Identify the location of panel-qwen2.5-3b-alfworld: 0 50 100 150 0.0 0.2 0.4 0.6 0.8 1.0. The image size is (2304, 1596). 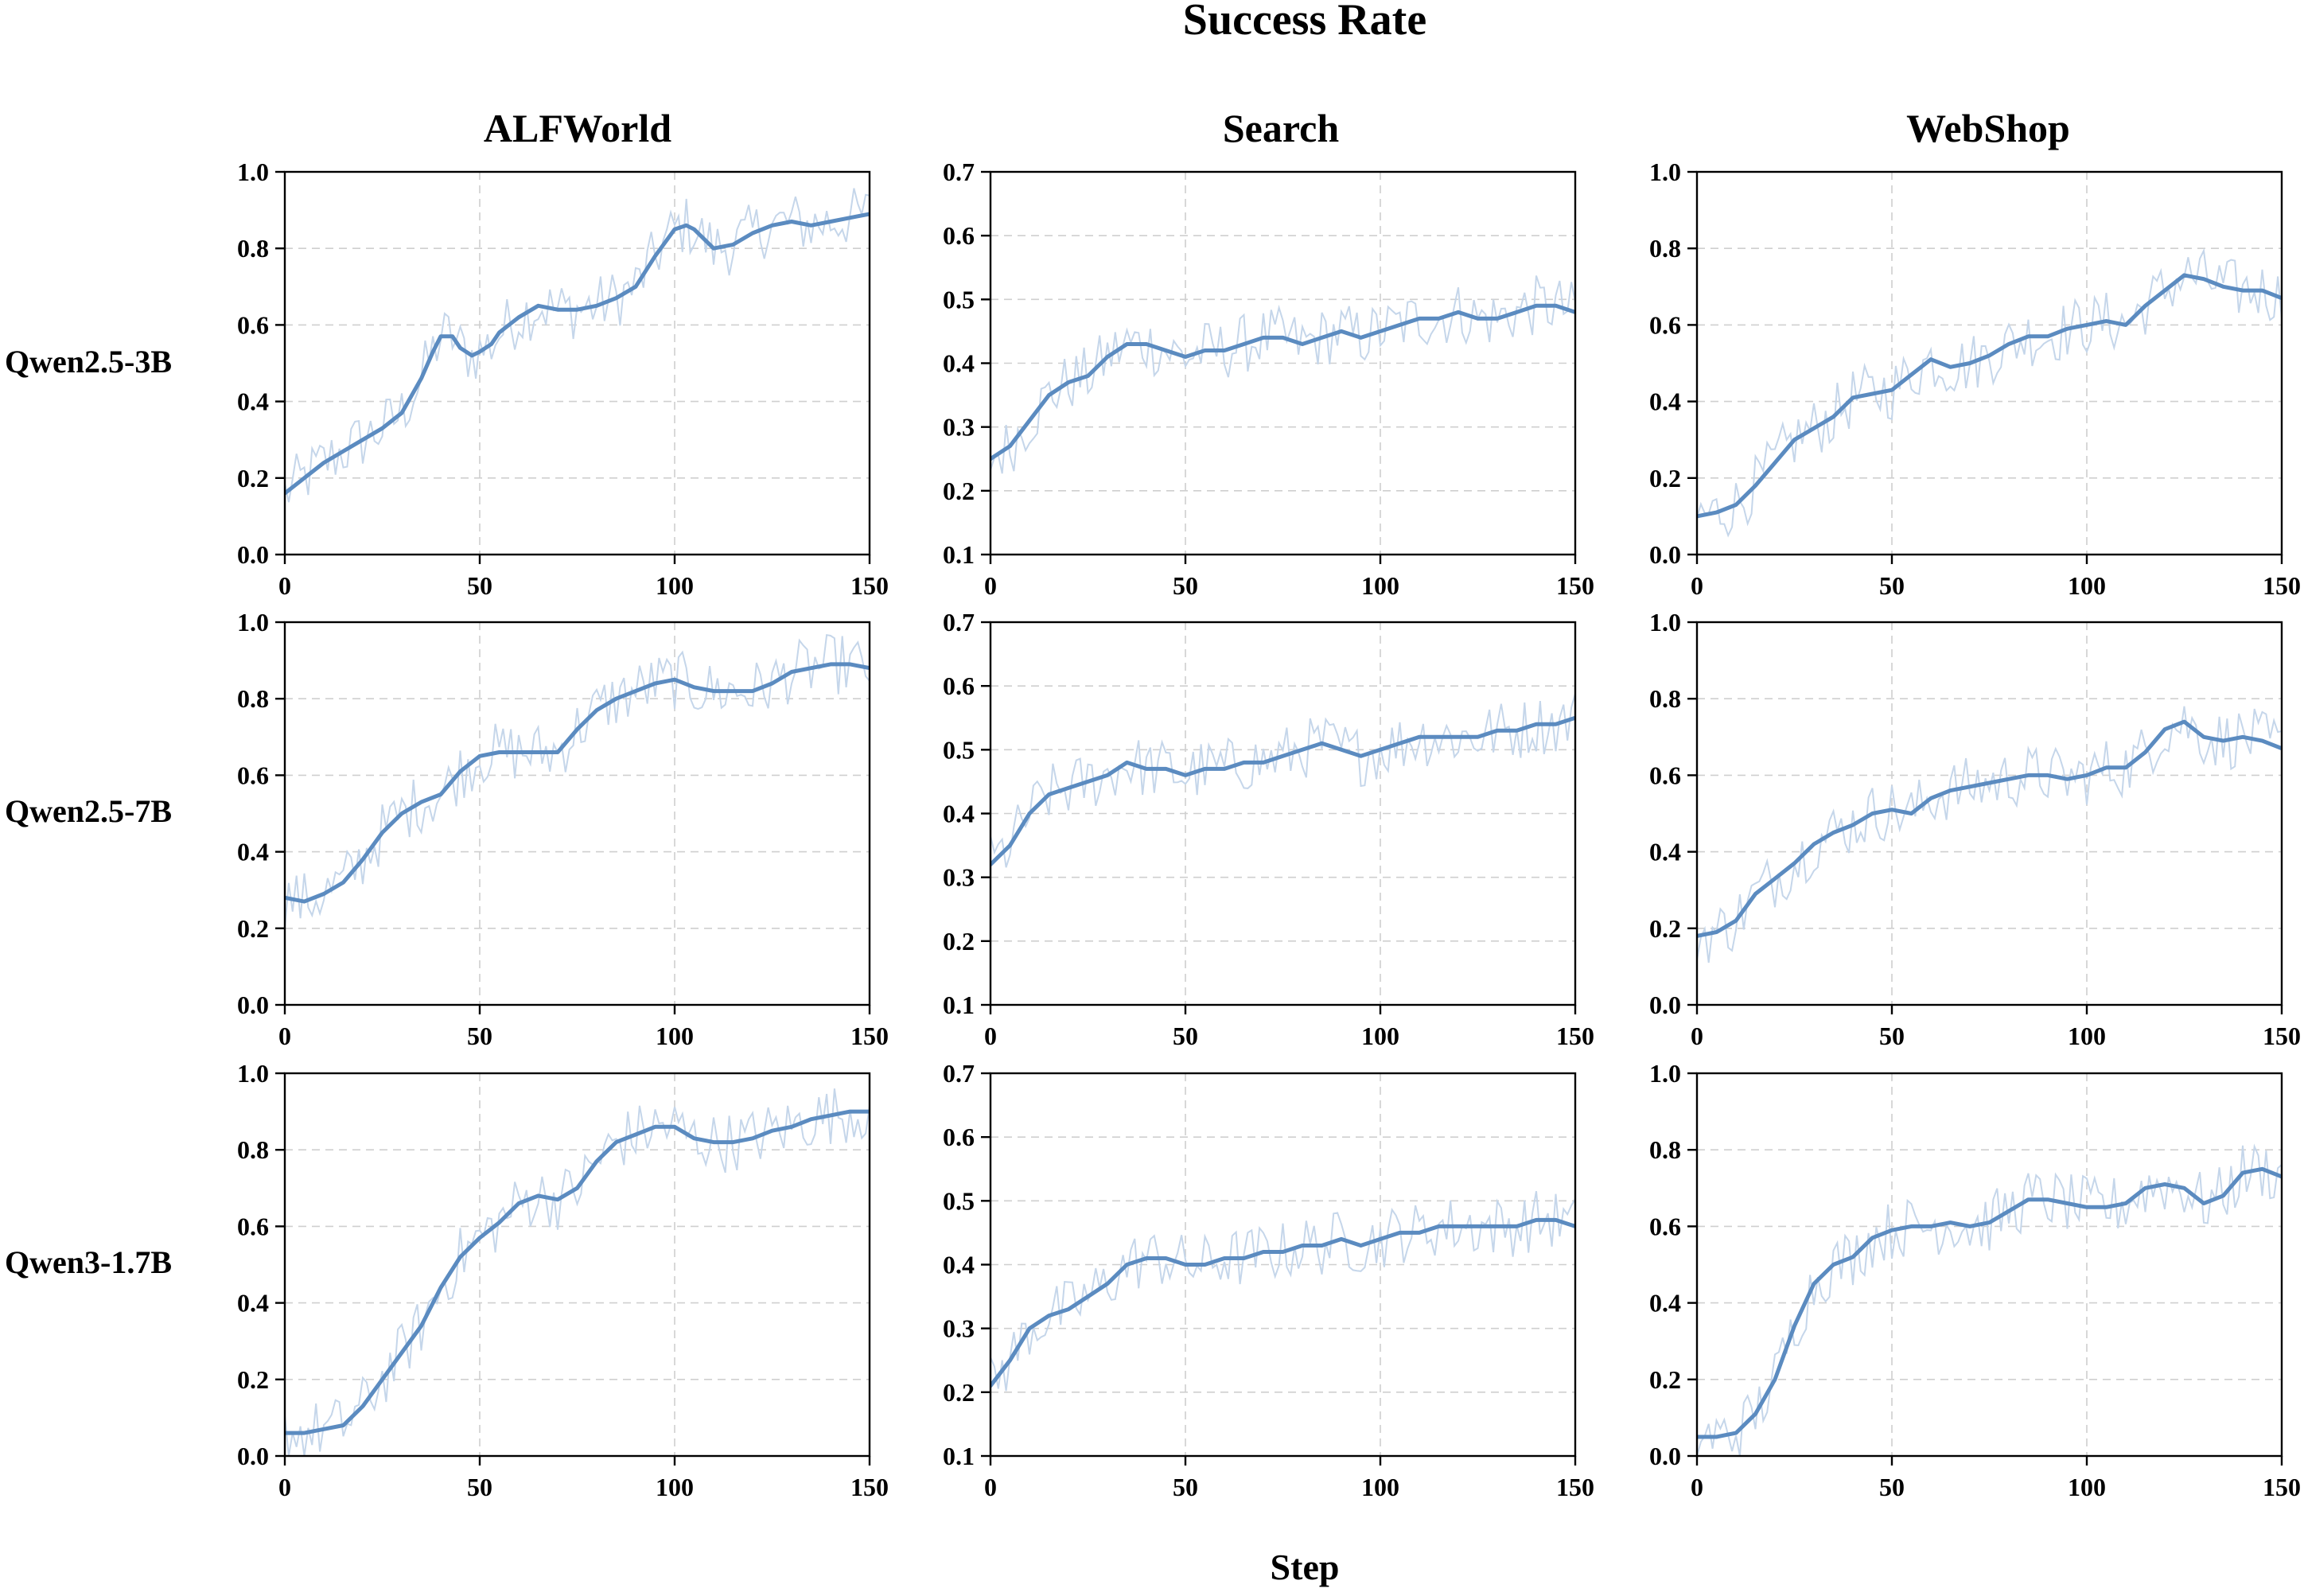
(563, 379).